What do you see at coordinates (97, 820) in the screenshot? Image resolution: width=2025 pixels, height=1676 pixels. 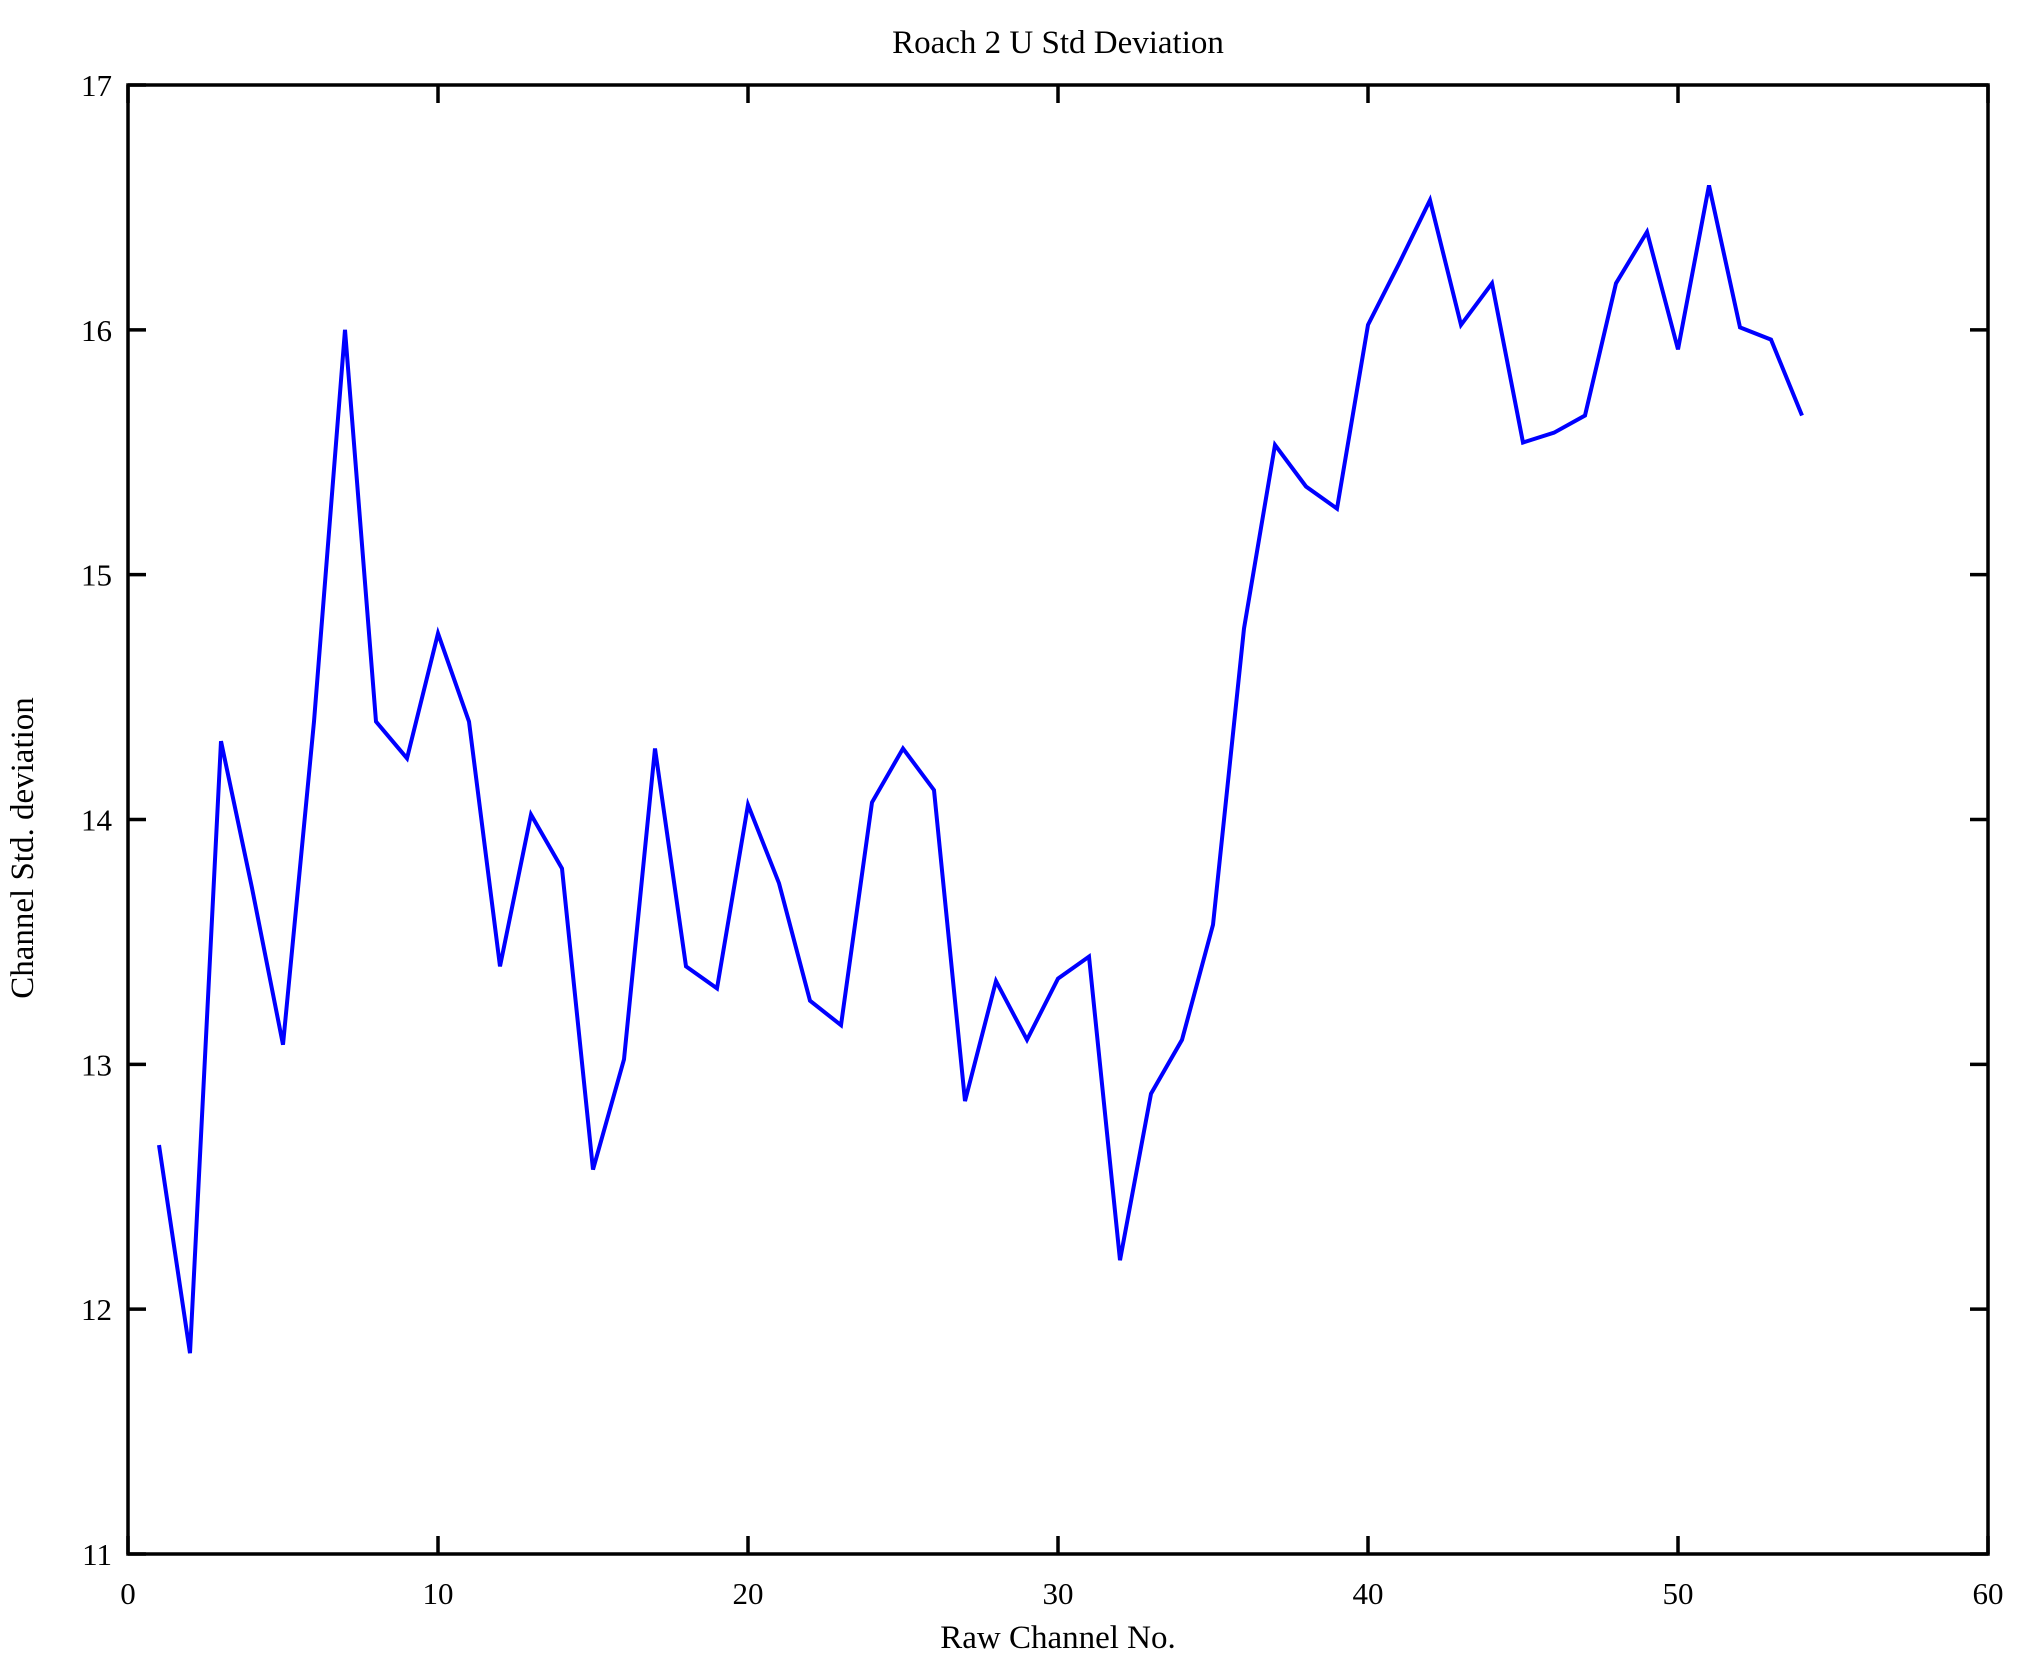 I see `y-tick-label: 14` at bounding box center [97, 820].